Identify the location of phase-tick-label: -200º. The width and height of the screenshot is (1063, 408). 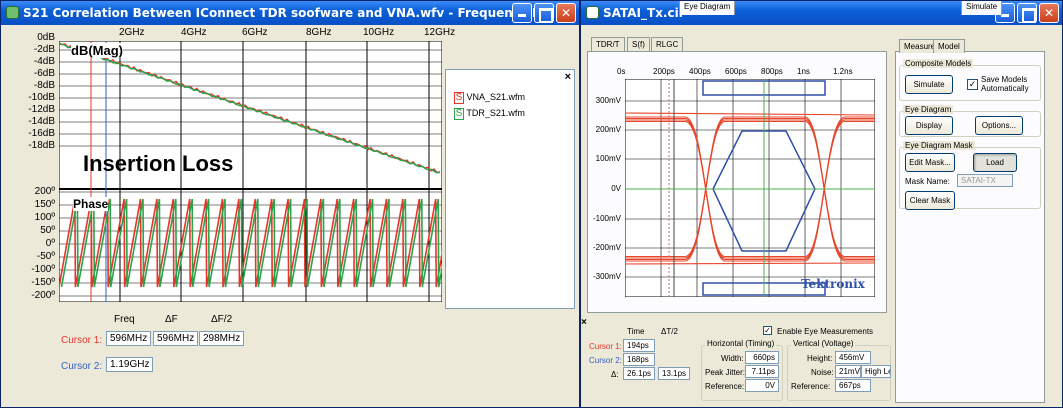
(43, 295).